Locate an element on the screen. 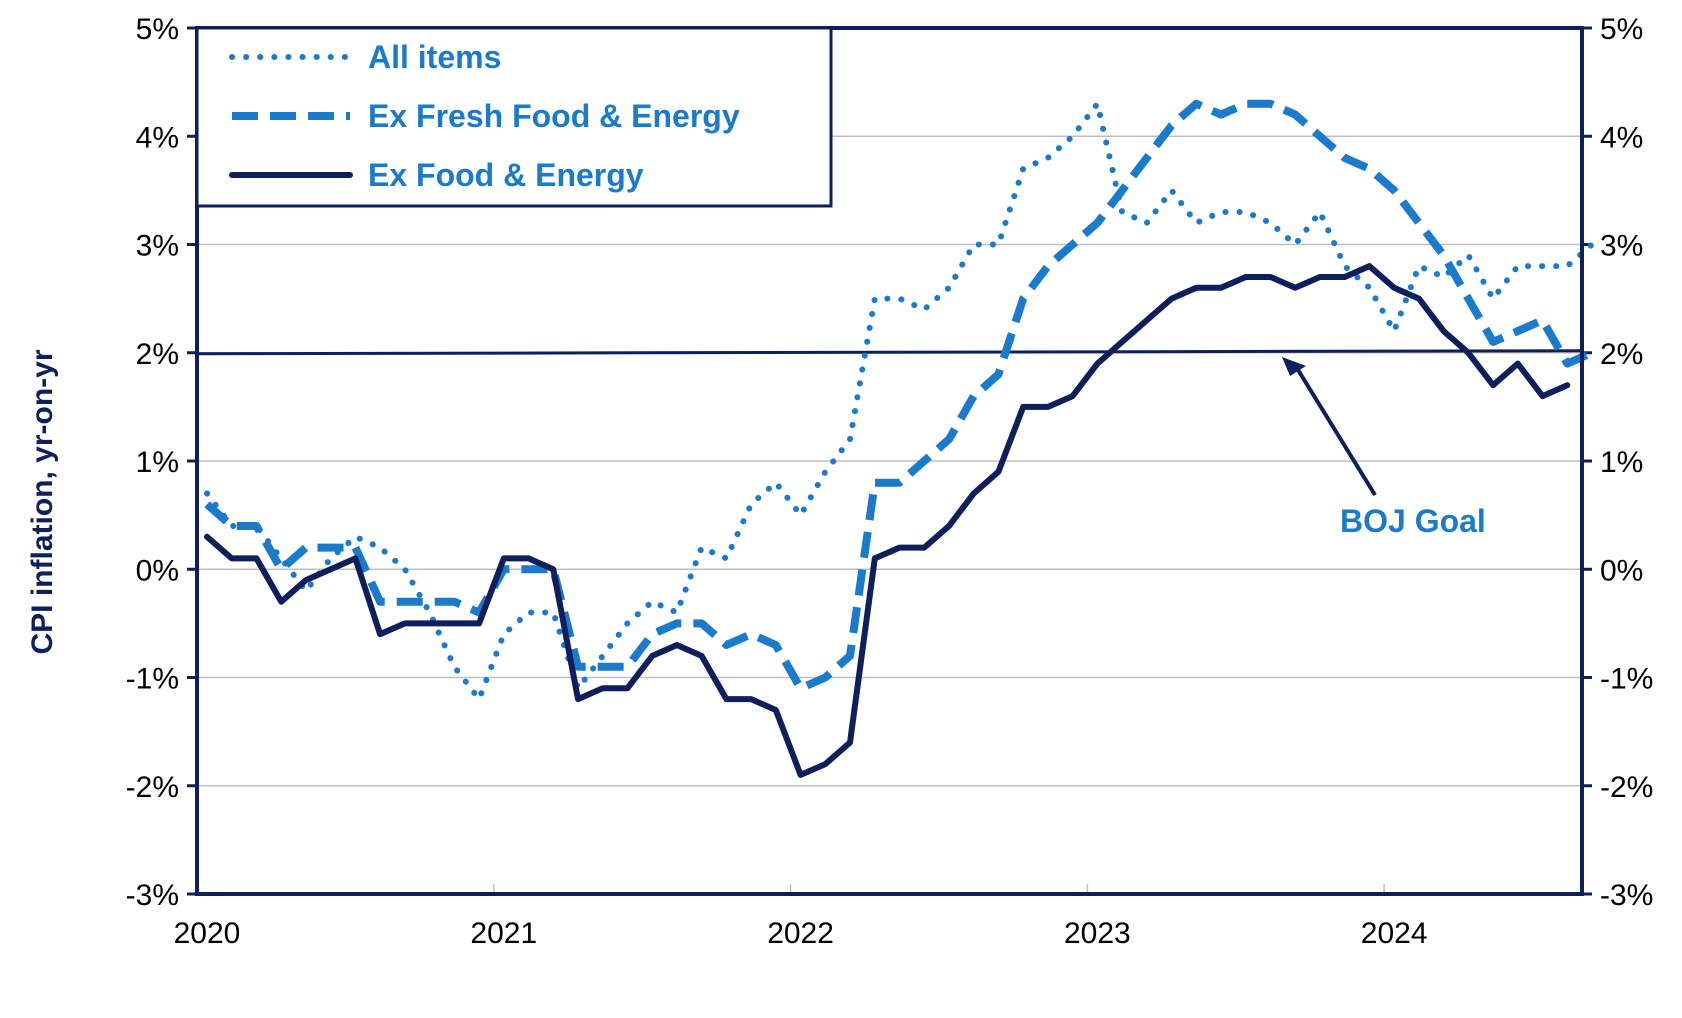 The width and height of the screenshot is (1682, 1018). y-tick-label-right: 2% is located at coordinates (1621, 354).